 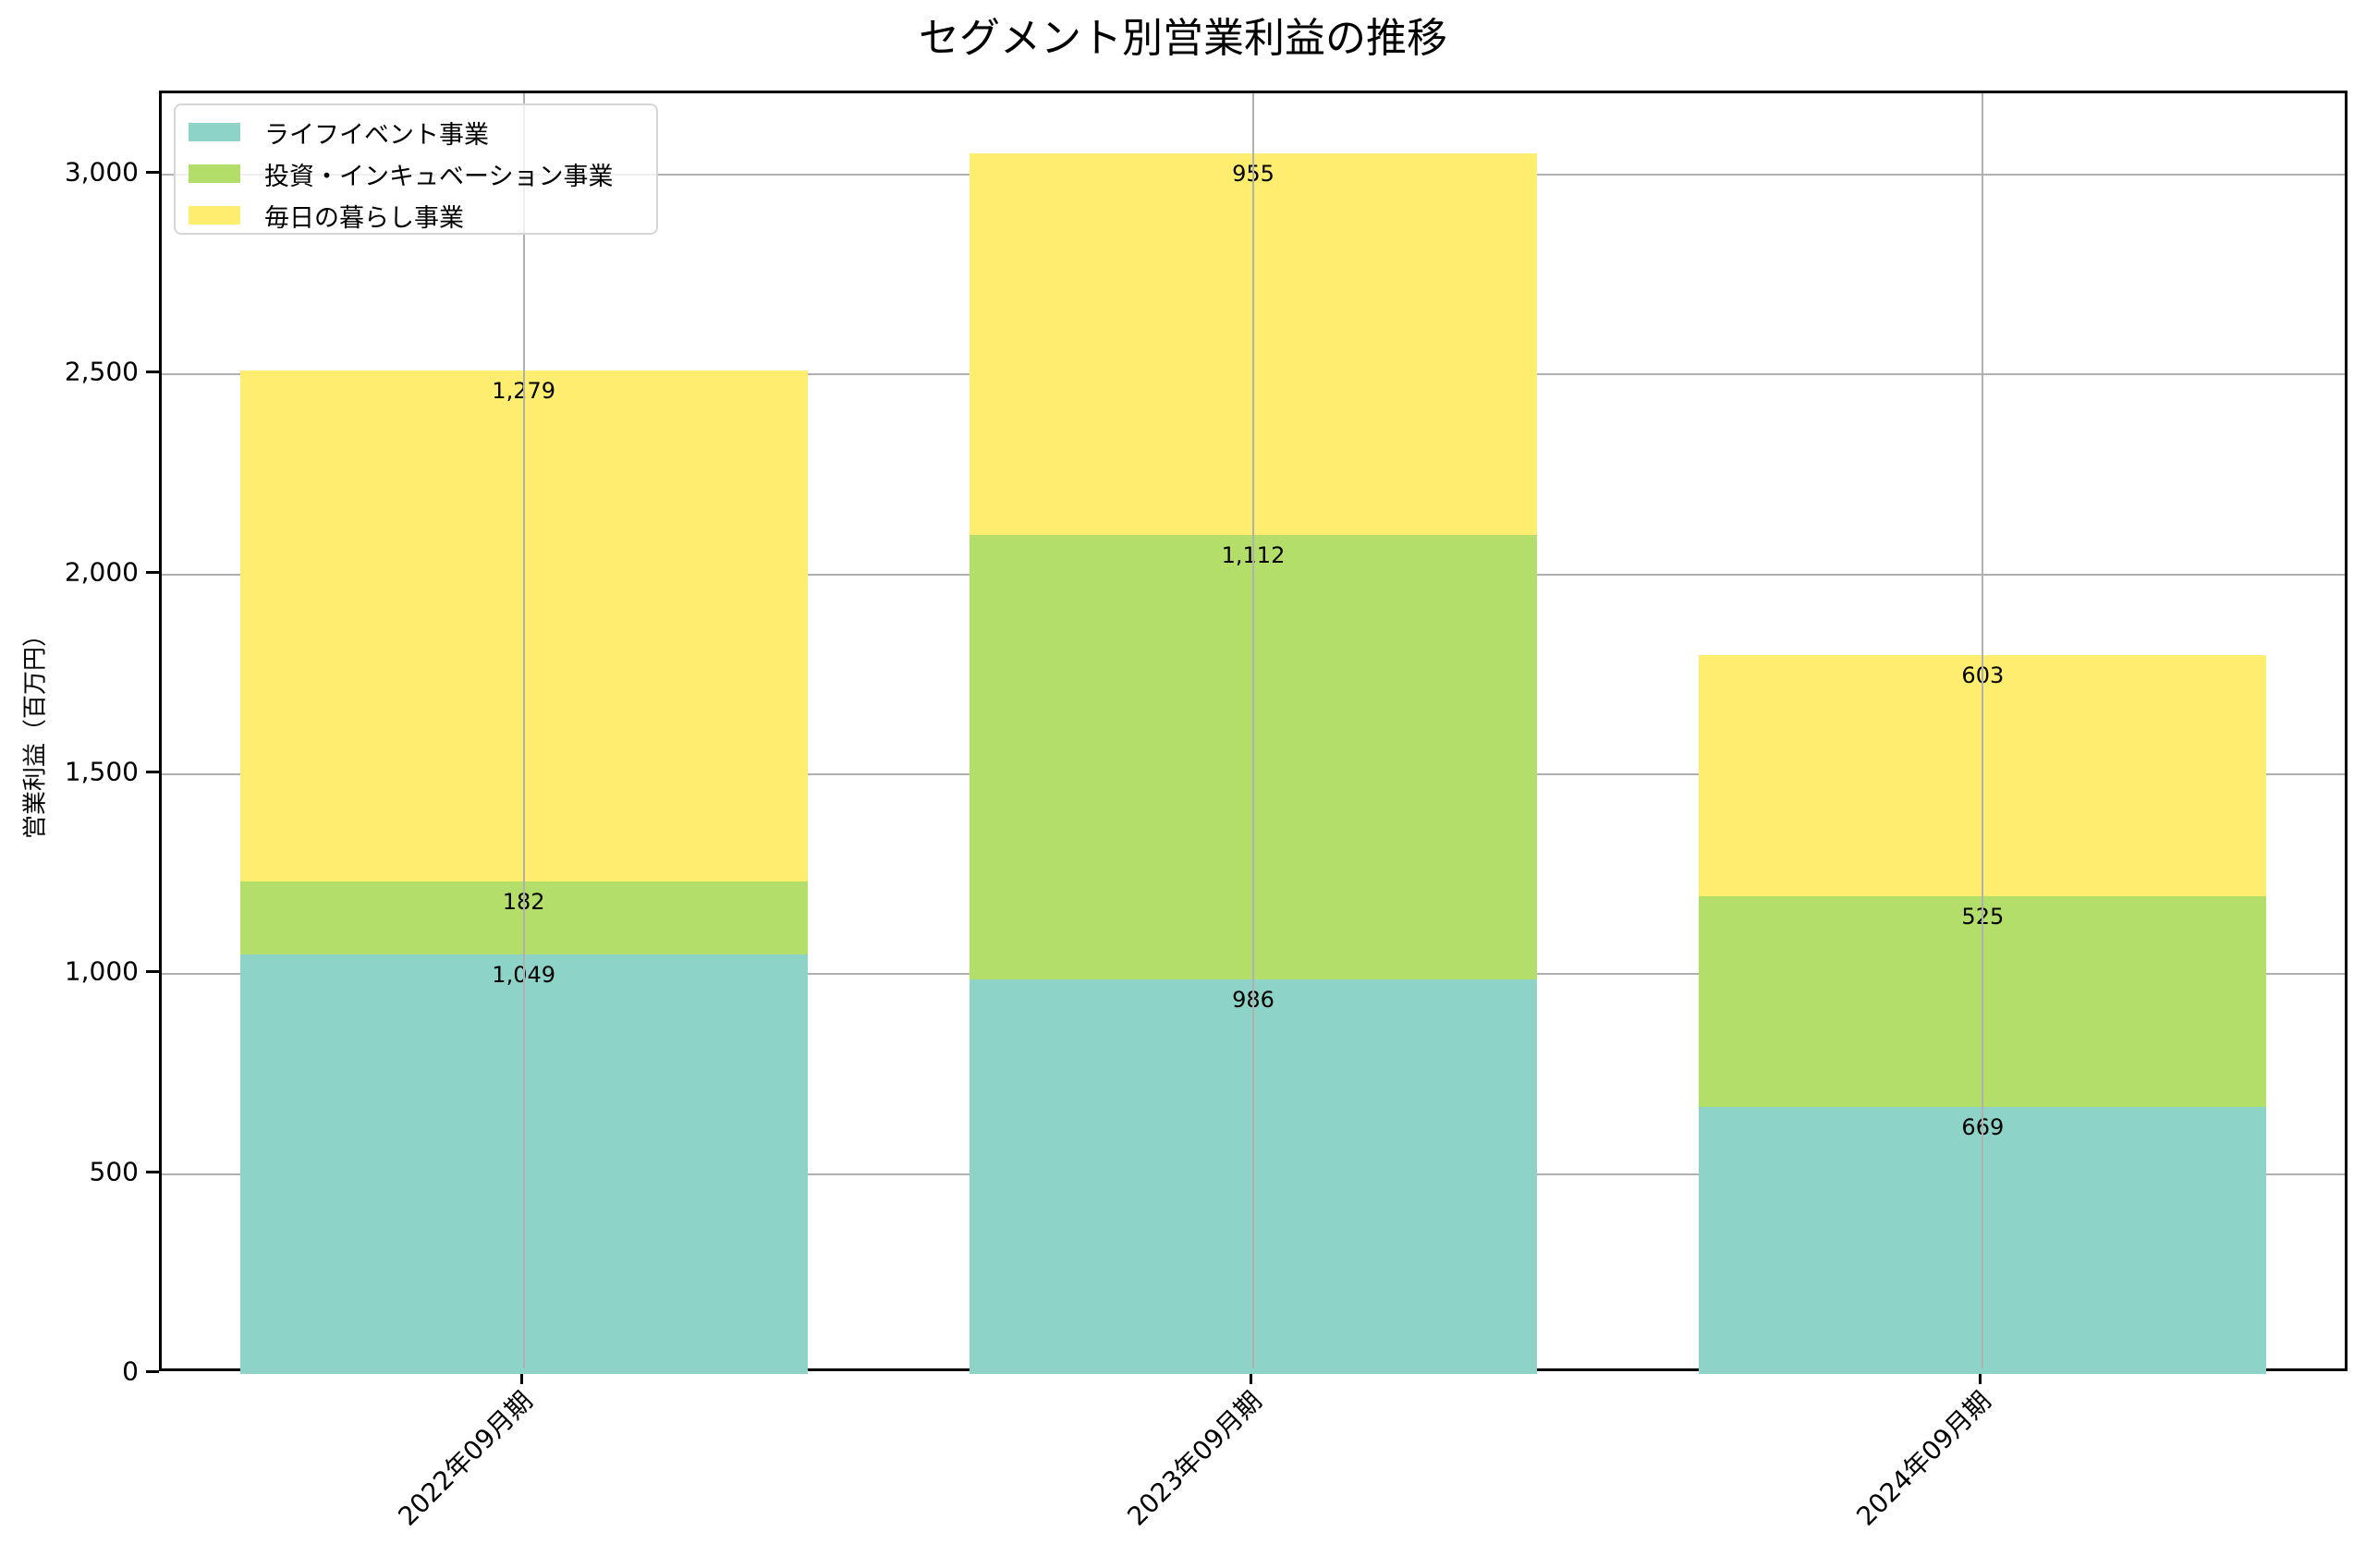 What do you see at coordinates (376, 135) in the screenshot?
I see `legend-label: ライフイベント事業` at bounding box center [376, 135].